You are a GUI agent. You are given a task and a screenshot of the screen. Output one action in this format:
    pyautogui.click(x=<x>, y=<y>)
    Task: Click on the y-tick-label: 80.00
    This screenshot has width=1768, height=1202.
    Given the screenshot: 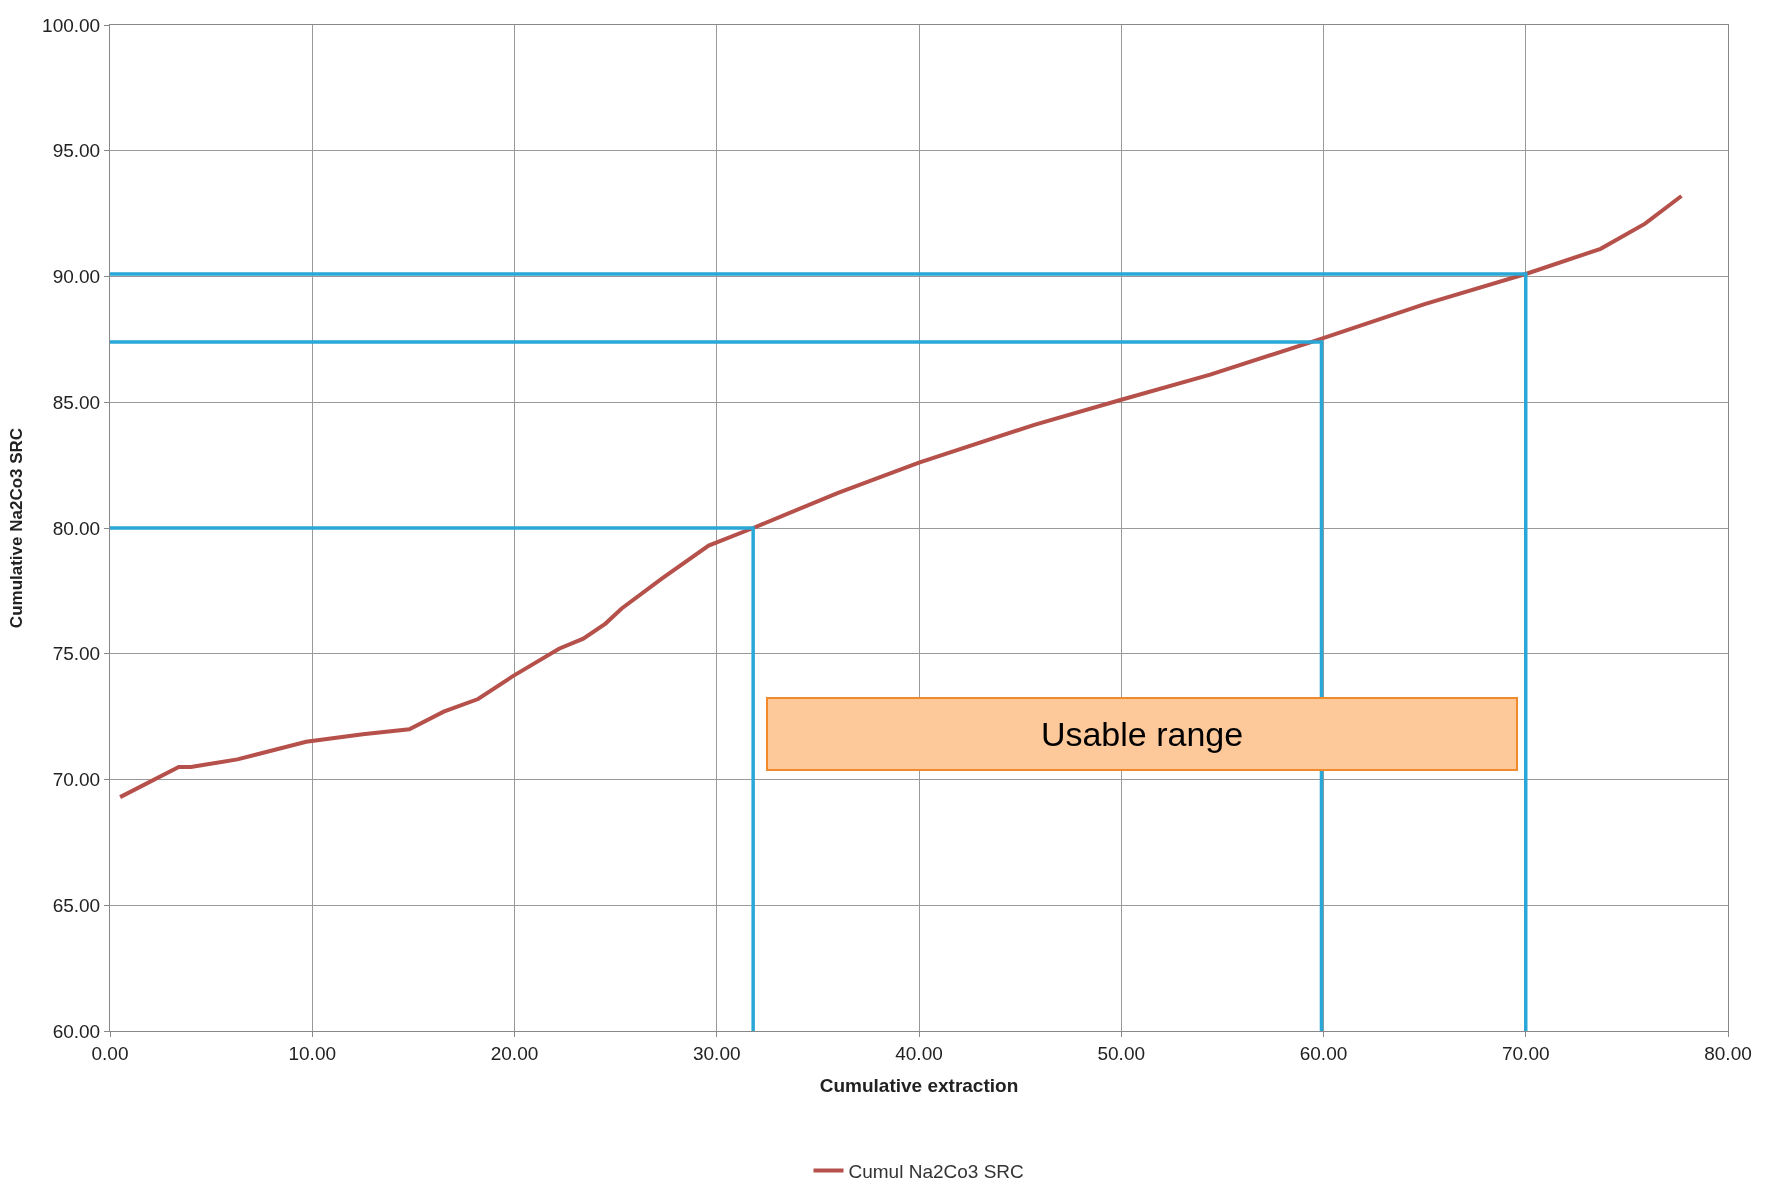 What is the action you would take?
    pyautogui.click(x=76, y=528)
    